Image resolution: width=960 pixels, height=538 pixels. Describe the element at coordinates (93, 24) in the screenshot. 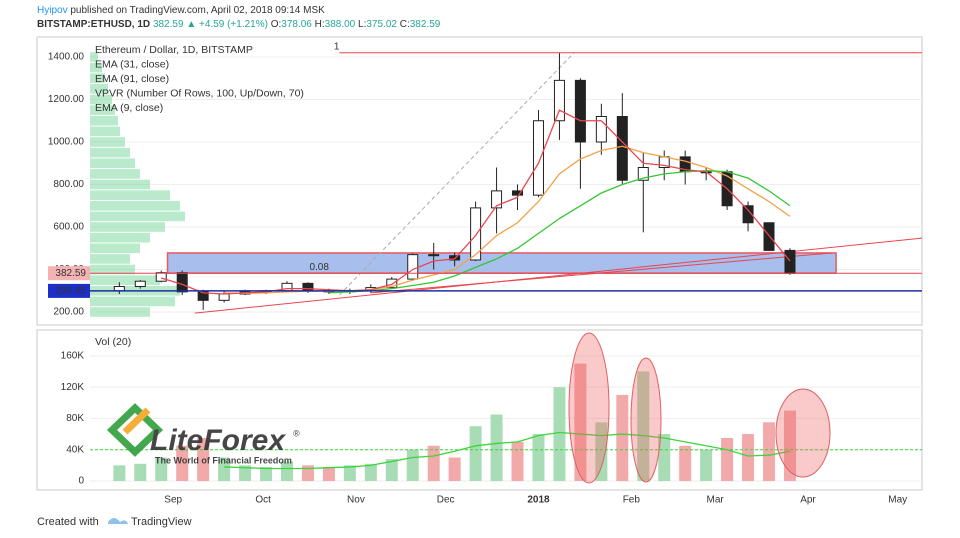

I see `symbol: BITSTAMP:ETHUSD, 1D` at that location.